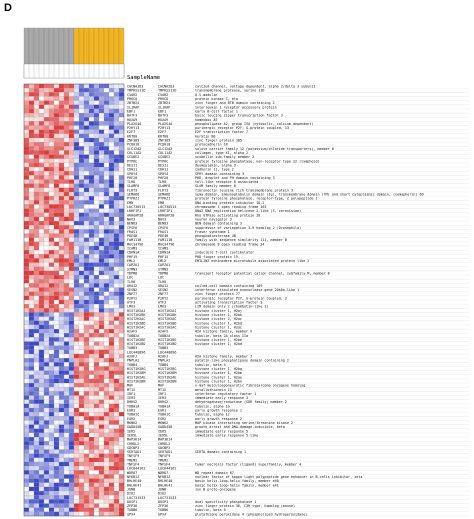 This screenshot has height=519, width=474. What do you see at coordinates (162, 514) in the screenshot?
I see `row-label-id: GPX4` at bounding box center [162, 514].